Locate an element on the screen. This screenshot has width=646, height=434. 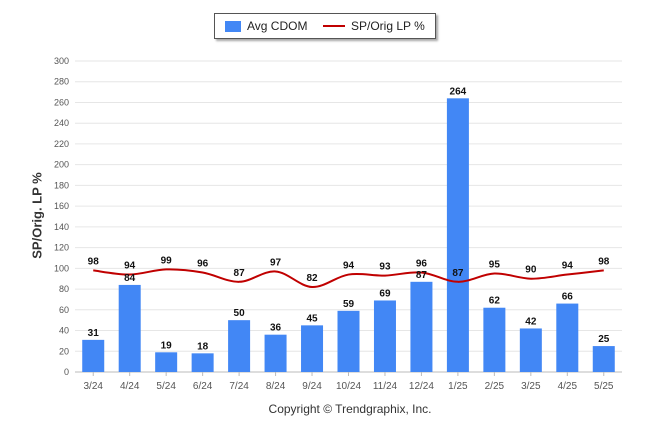
y-tick-label: 300 is located at coordinates (61, 61).